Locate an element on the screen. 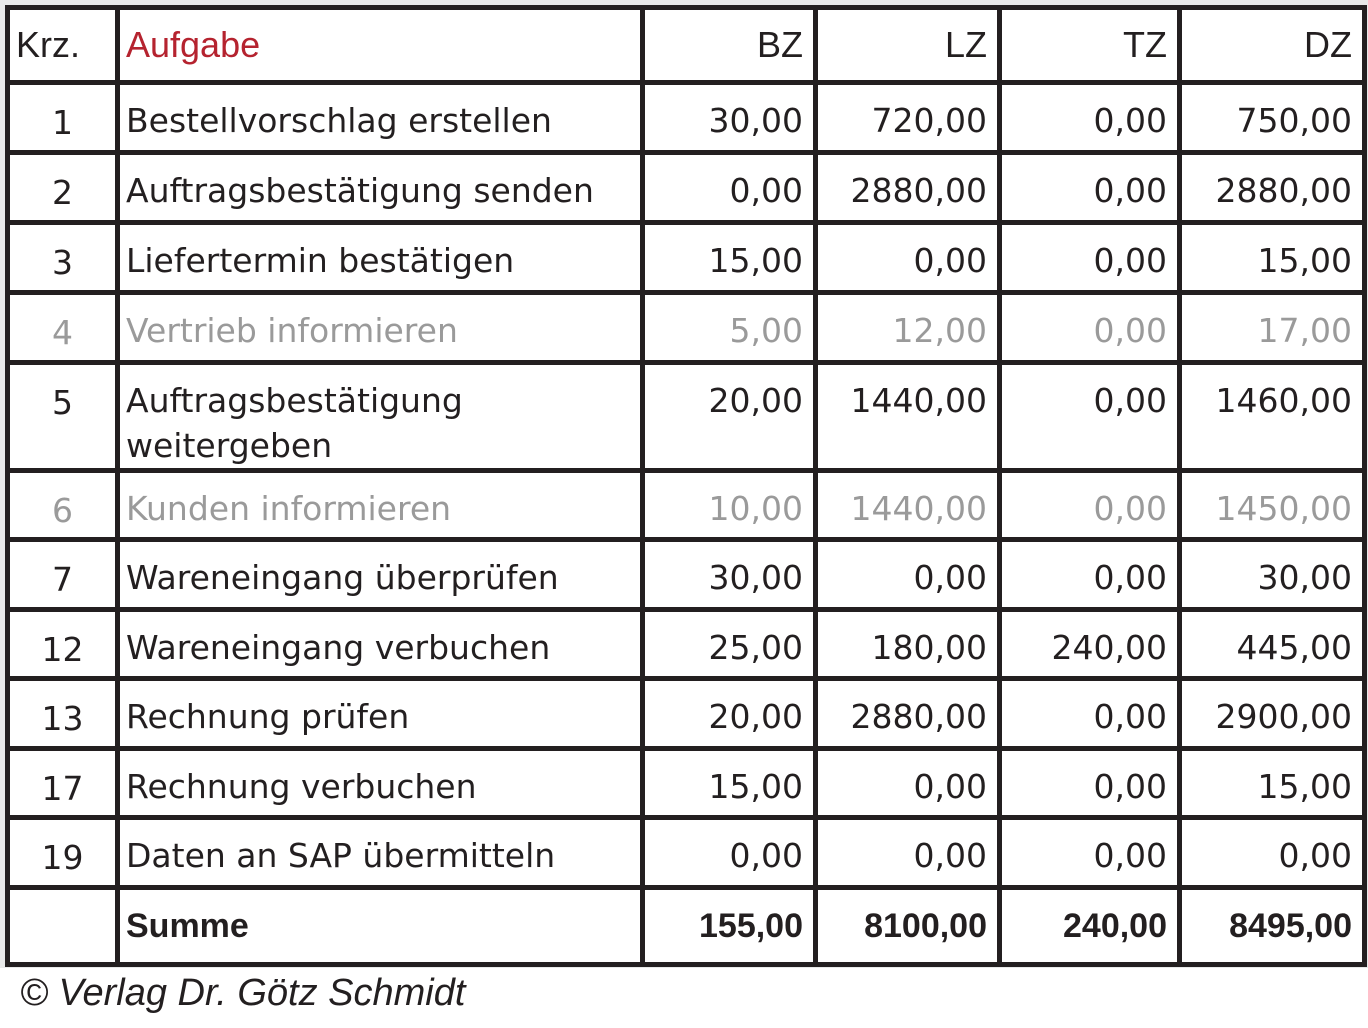 The width and height of the screenshot is (1368, 1028). row-bz: 25,00 is located at coordinates (729, 644).